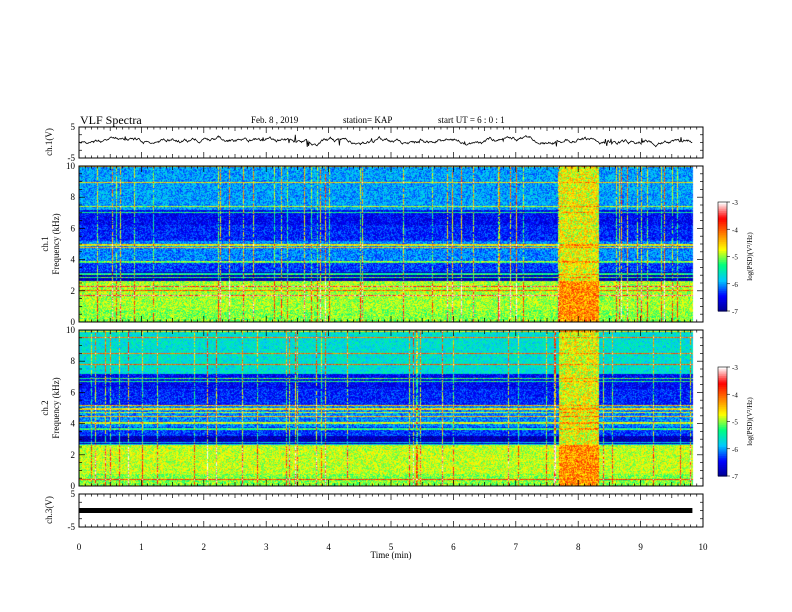 The image size is (792, 612). What do you see at coordinates (368, 120) in the screenshot?
I see `station-label: station= KAP` at bounding box center [368, 120].